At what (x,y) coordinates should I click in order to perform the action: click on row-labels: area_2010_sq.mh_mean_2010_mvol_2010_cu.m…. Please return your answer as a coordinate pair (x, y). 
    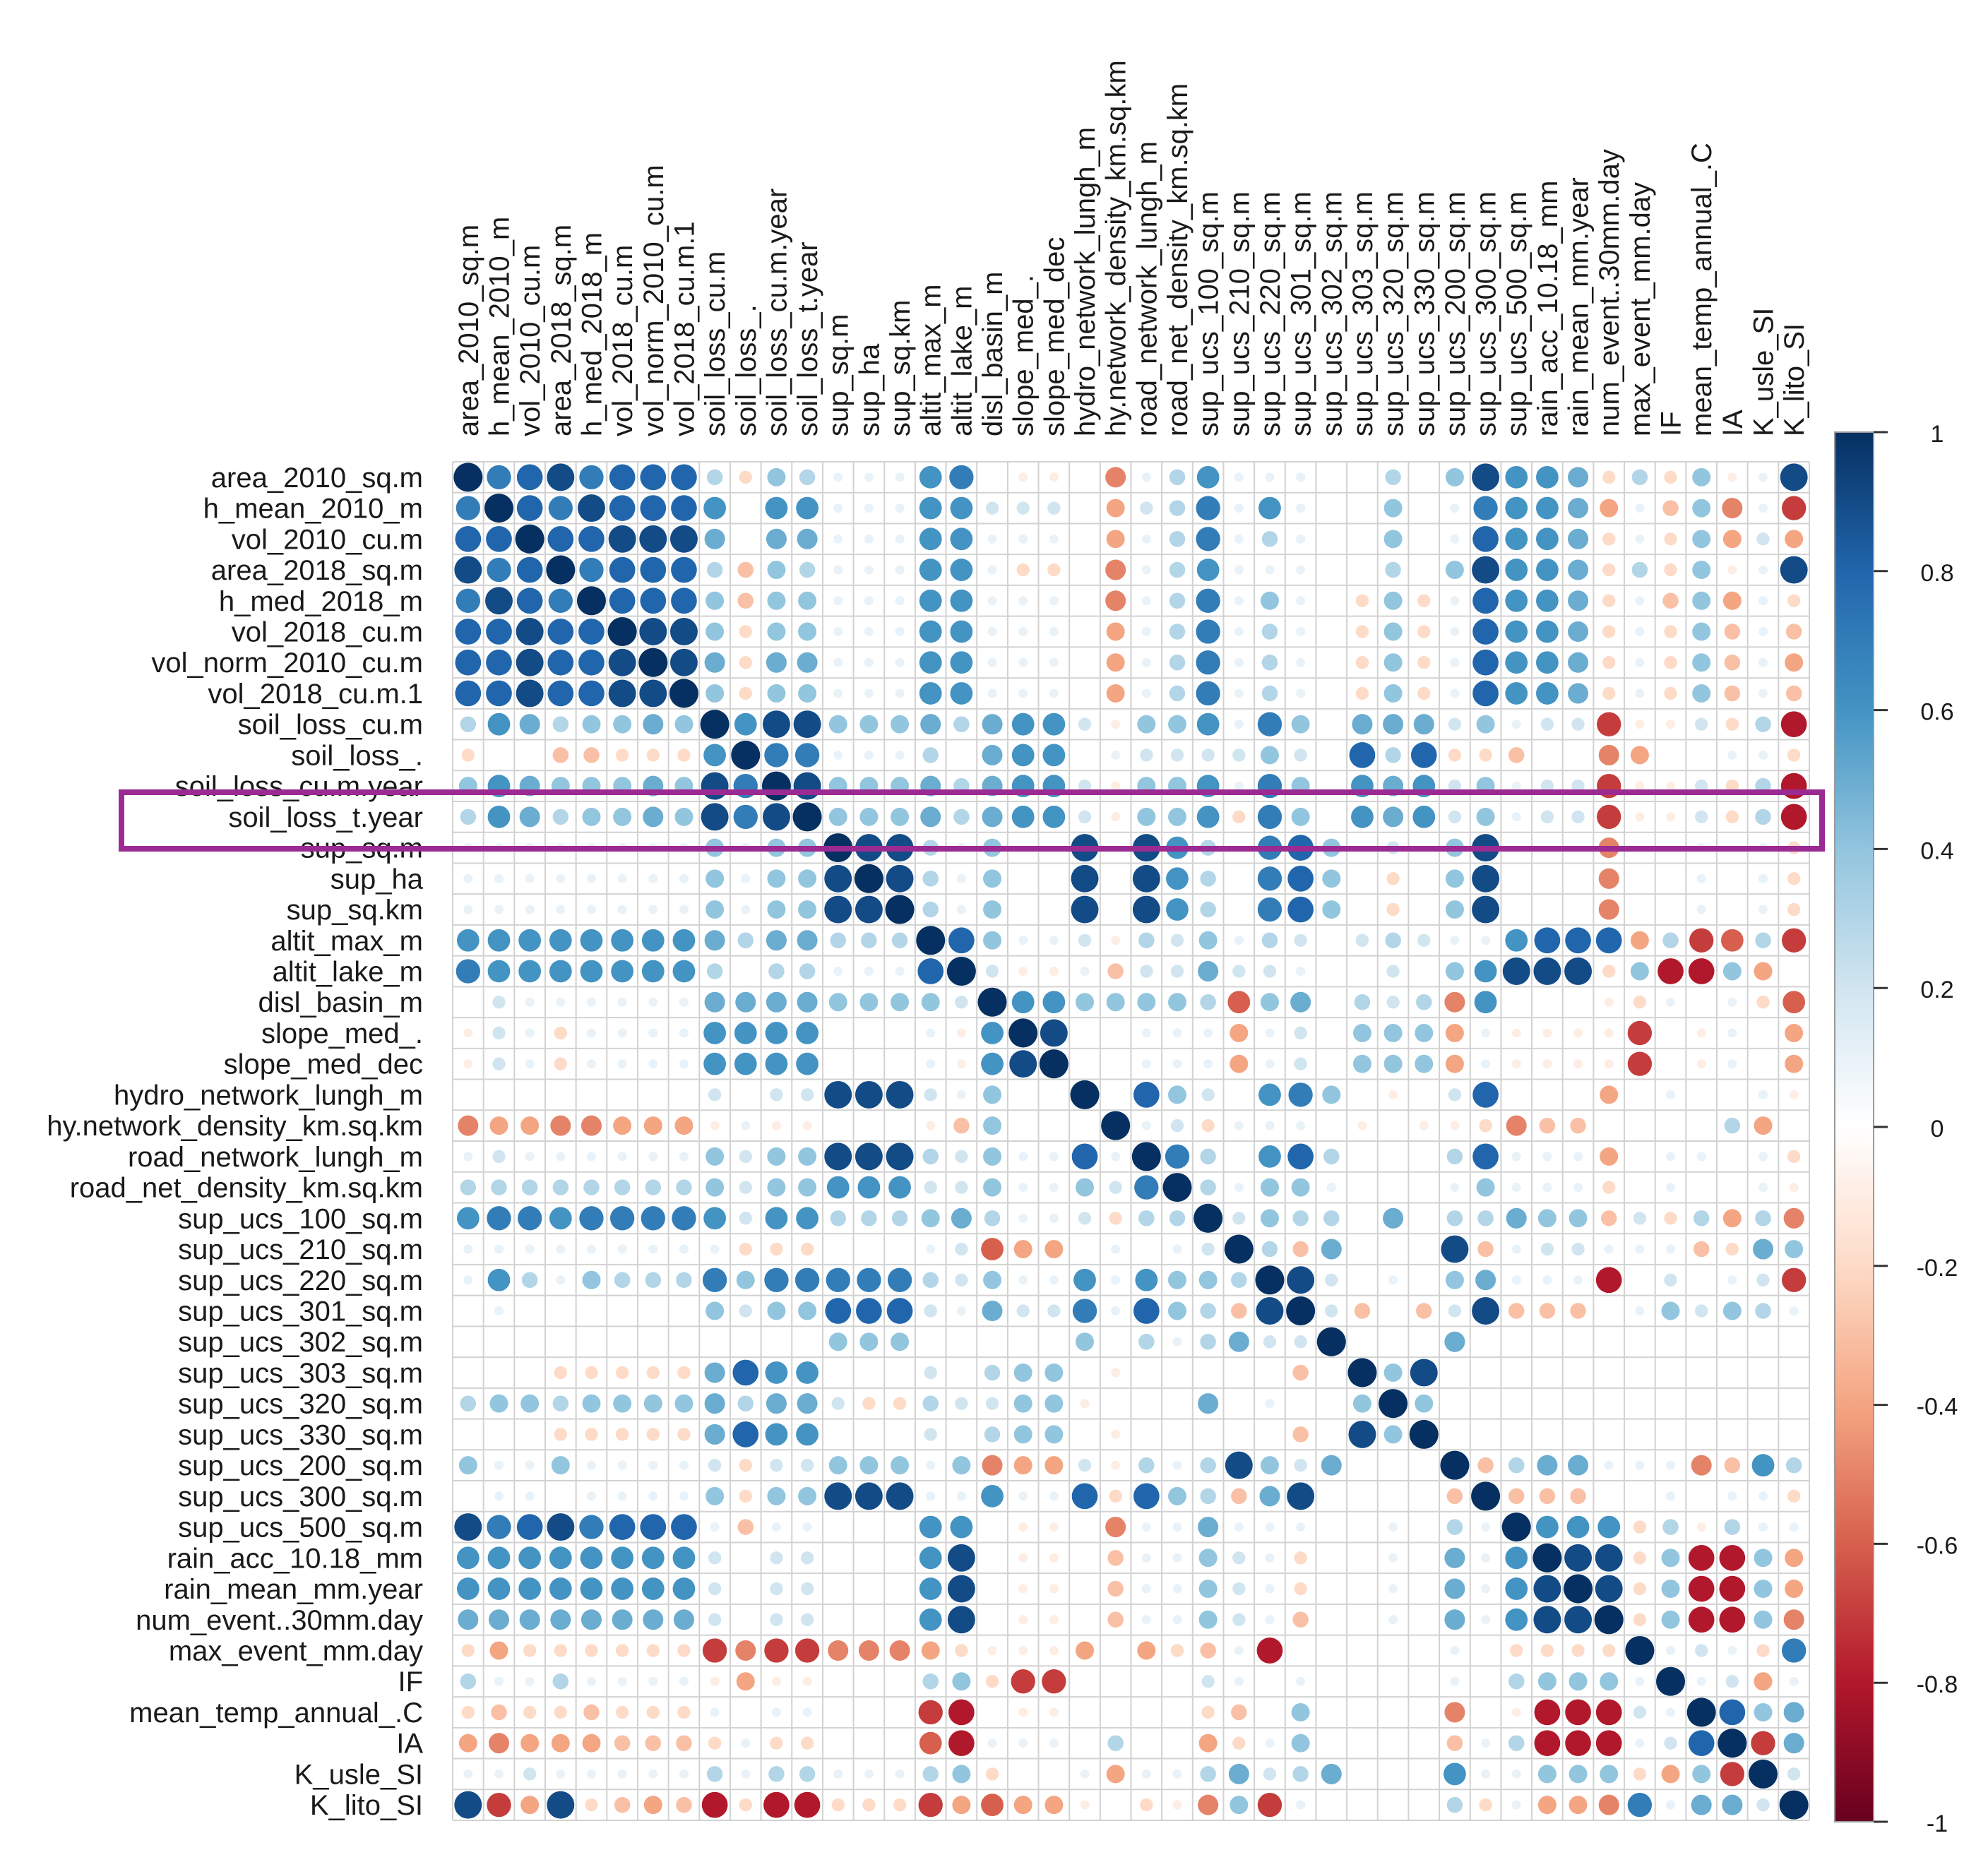
    Looking at the image, I should click on (236, 1141).